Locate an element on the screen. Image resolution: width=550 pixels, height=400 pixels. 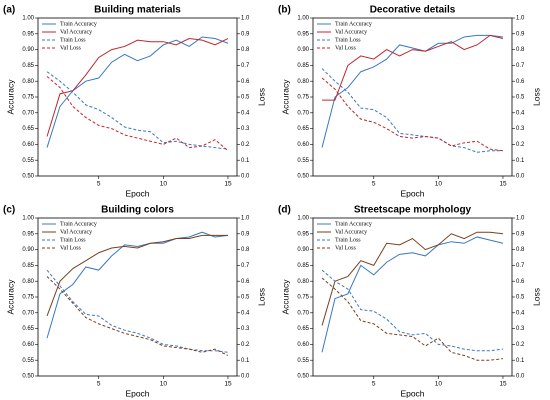
y2-tick-label: 0.4 is located at coordinates (245, 113).